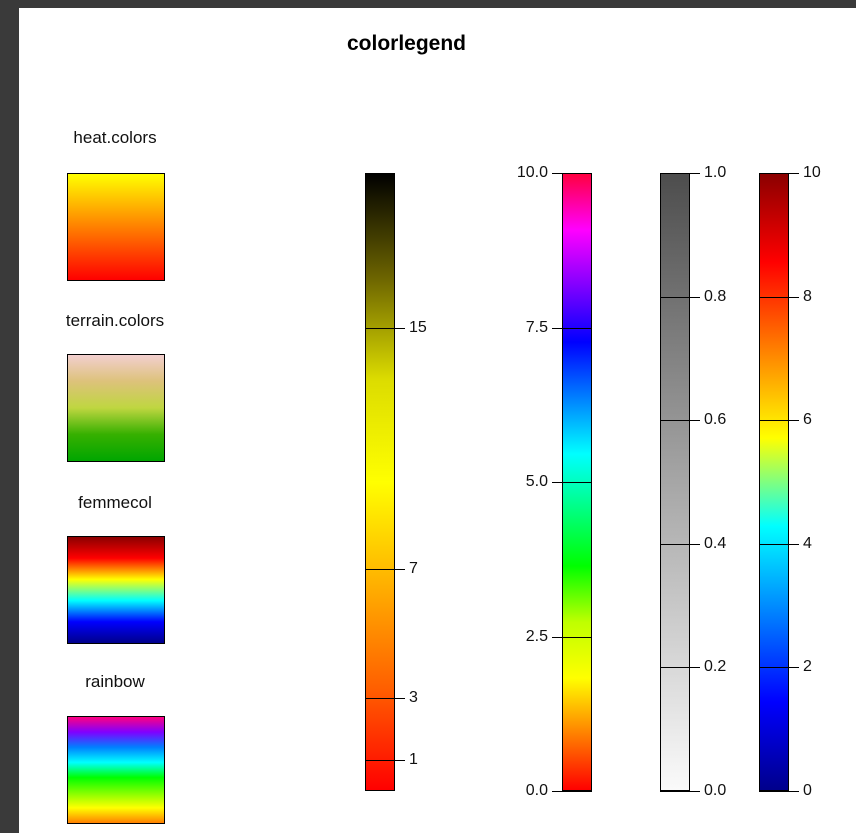 This screenshot has height=833, width=856. I want to click on gray-scale-bar, so click(675, 482).